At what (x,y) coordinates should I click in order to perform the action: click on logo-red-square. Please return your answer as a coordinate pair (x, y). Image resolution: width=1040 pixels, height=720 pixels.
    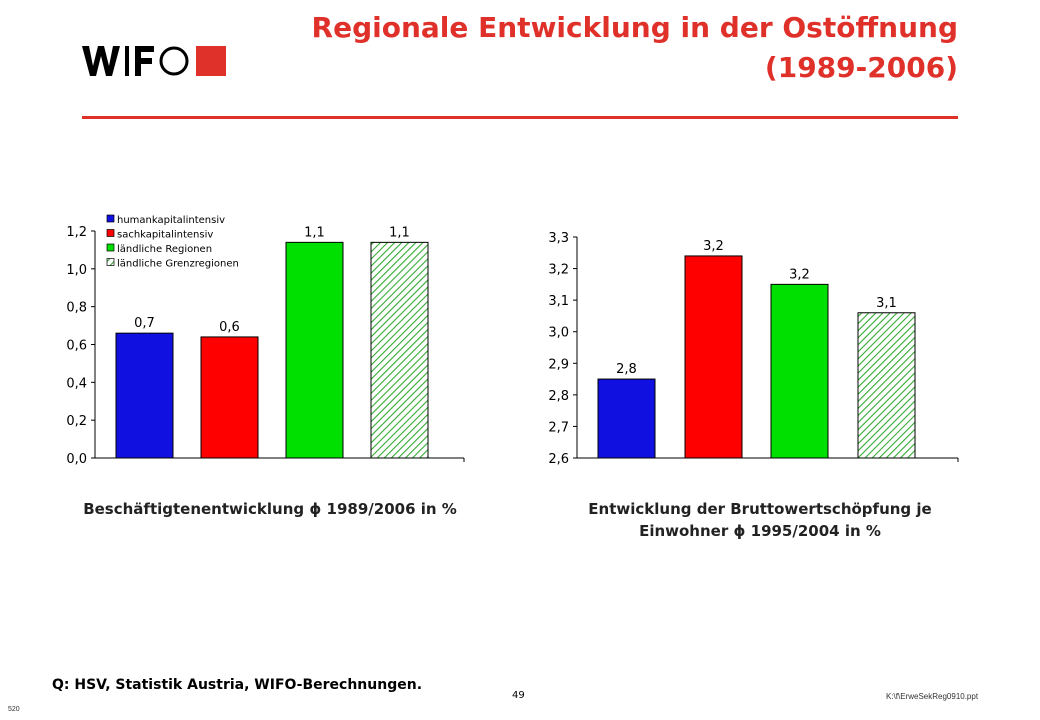
    Looking at the image, I should click on (211, 61).